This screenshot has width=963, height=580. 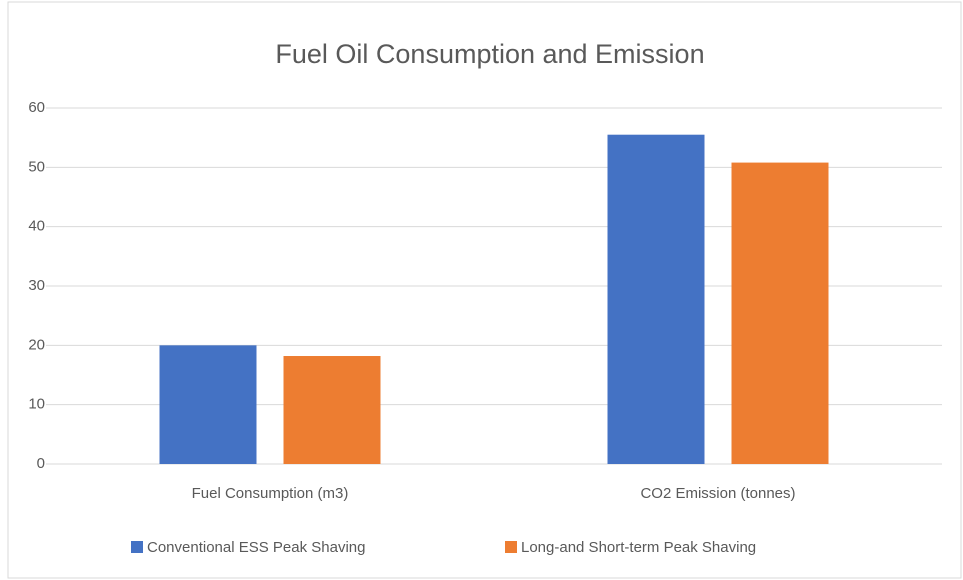 What do you see at coordinates (36, 166) in the screenshot?
I see `y-tick-label: 50` at bounding box center [36, 166].